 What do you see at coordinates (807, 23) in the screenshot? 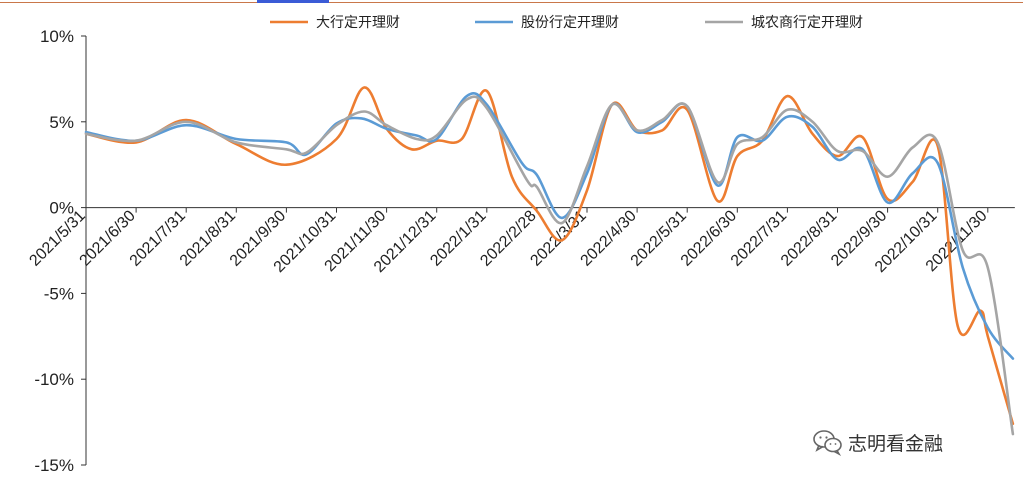
I see `legend-label-3: 城农商行定开理财` at bounding box center [807, 23].